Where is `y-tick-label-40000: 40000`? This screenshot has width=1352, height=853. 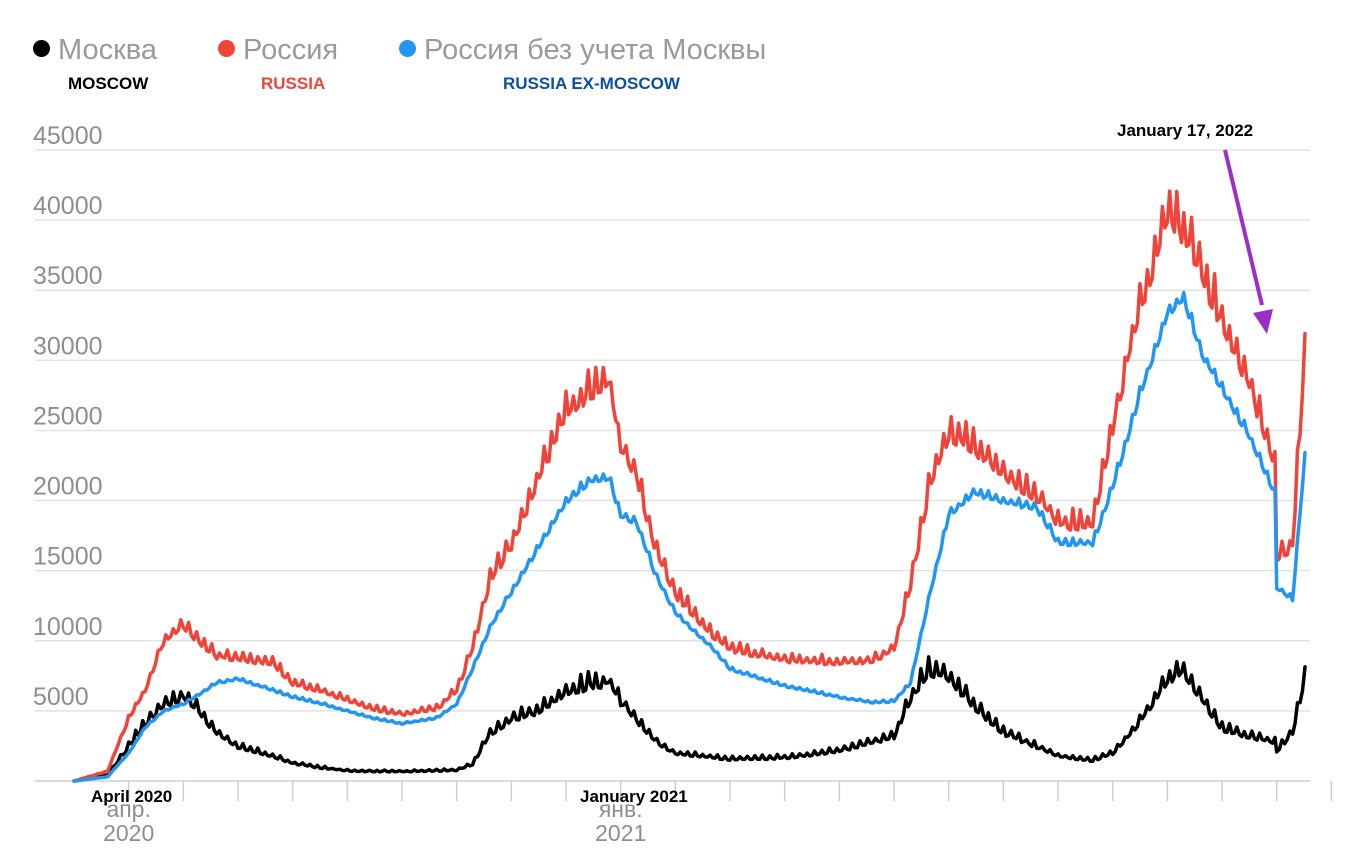 y-tick-label-40000: 40000 is located at coordinates (68, 206).